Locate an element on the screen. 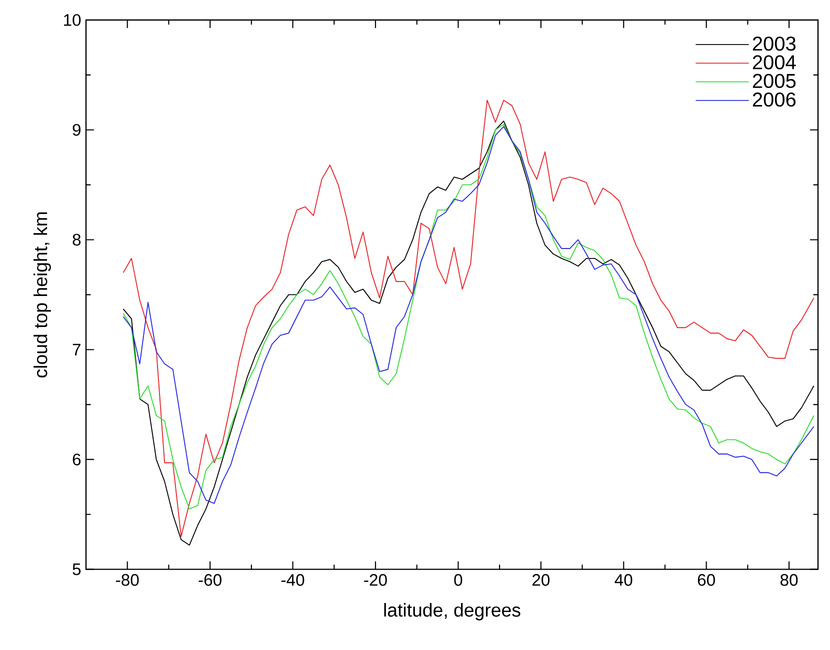 This screenshot has height=650, width=830. y-tick-label: 10 is located at coordinates (72, 20).